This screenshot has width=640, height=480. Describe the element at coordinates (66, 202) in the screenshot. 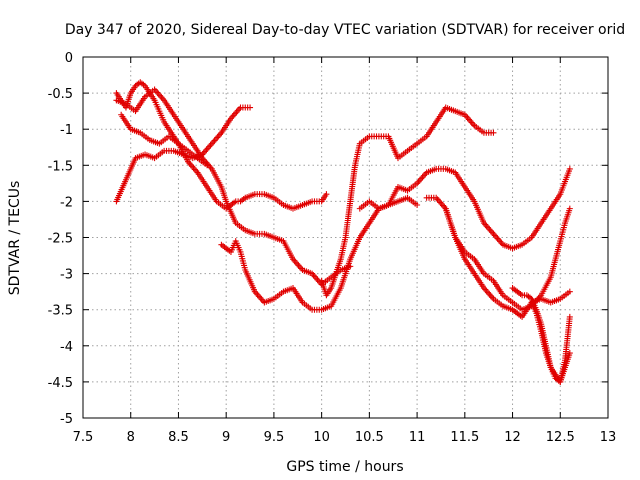

I see `y-tick-label: -2` at that location.